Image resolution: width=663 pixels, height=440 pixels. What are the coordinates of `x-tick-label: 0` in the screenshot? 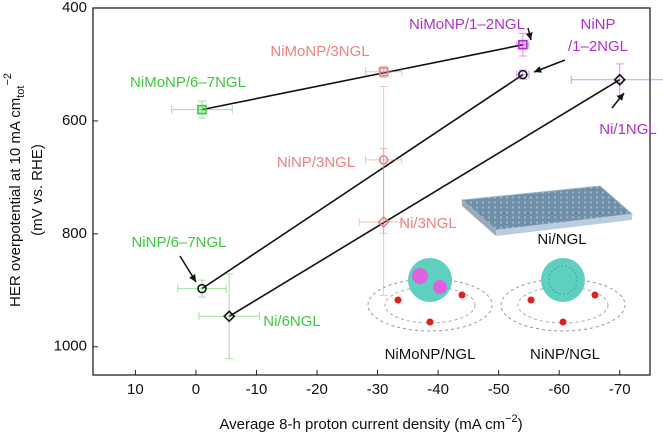 It's located at (196, 389).